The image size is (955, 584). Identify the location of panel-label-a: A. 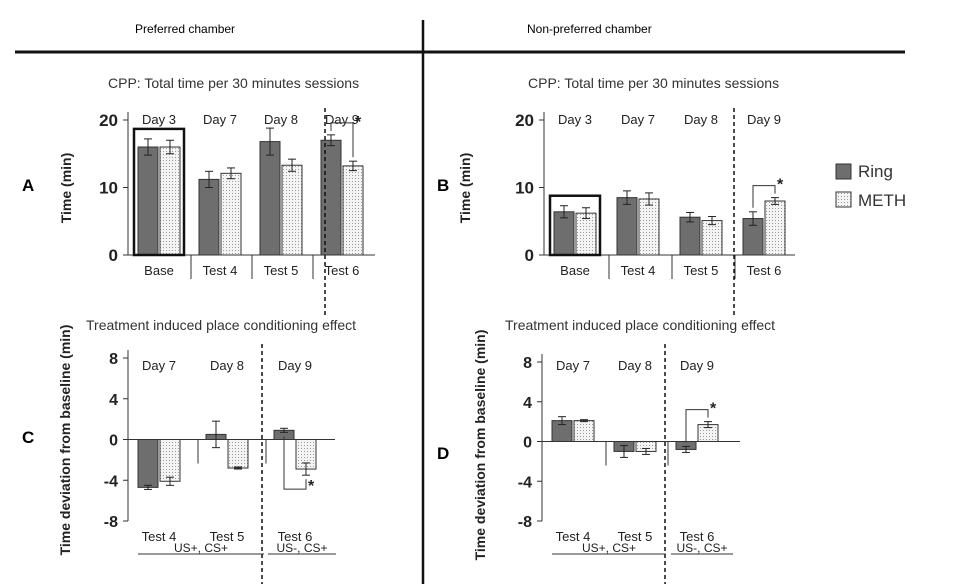
(28, 185).